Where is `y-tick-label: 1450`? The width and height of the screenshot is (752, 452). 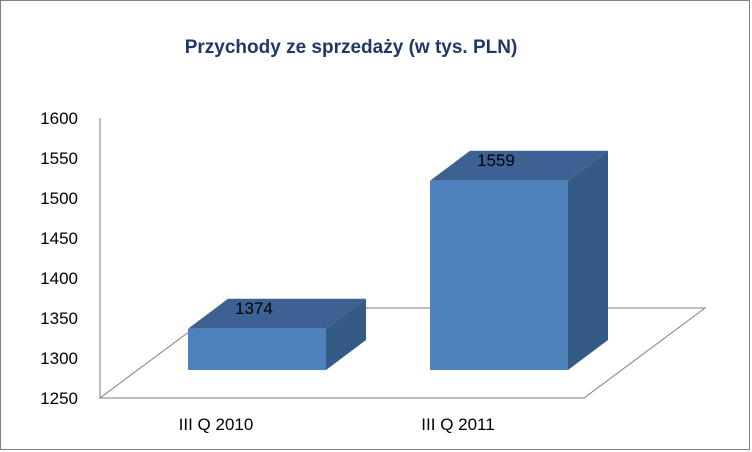 y-tick-label: 1450 is located at coordinates (59, 238).